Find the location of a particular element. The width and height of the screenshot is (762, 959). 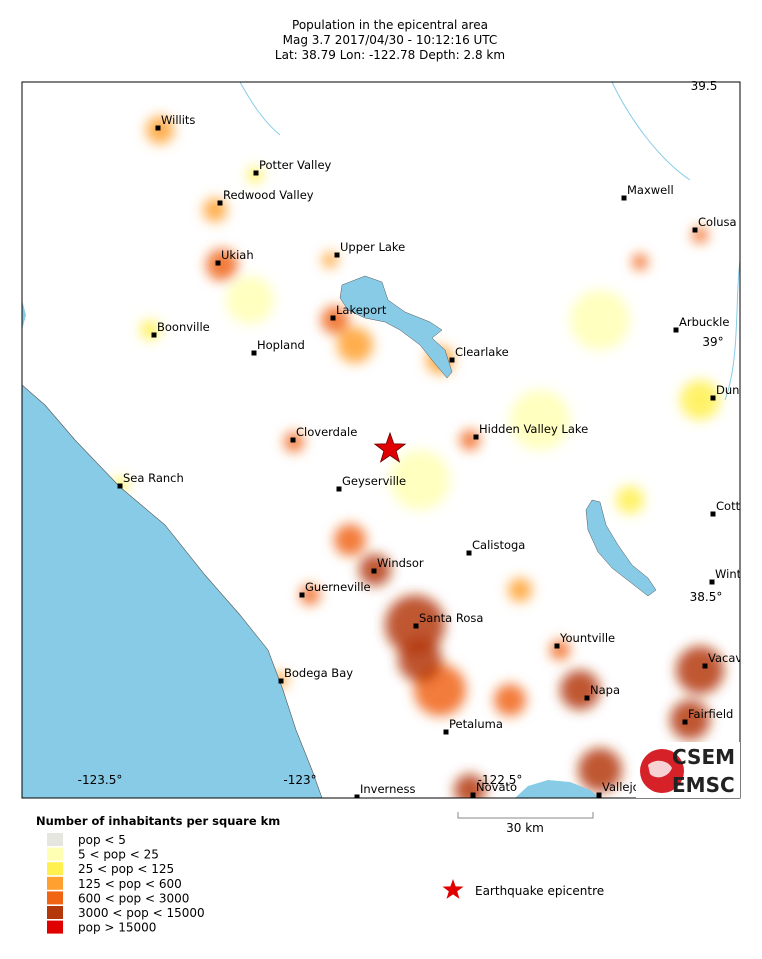

ocean is located at coordinates (24, 315).